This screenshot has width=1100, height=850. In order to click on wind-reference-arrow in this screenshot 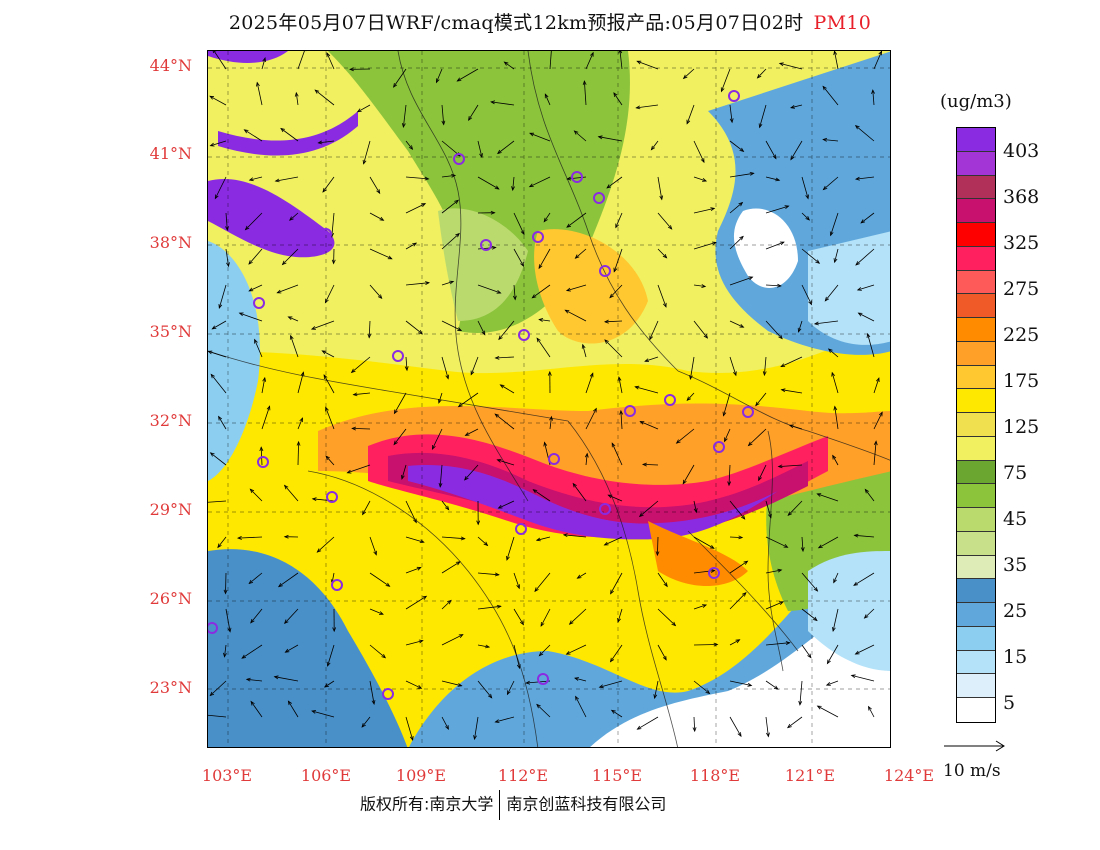, I will do `click(975, 747)`.